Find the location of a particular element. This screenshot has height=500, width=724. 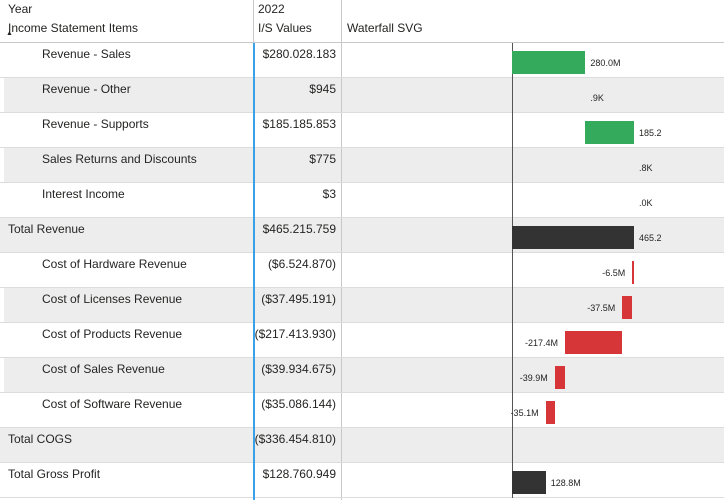

table-row: Total Revenue $465.215.759 465.2 is located at coordinates (362, 235).